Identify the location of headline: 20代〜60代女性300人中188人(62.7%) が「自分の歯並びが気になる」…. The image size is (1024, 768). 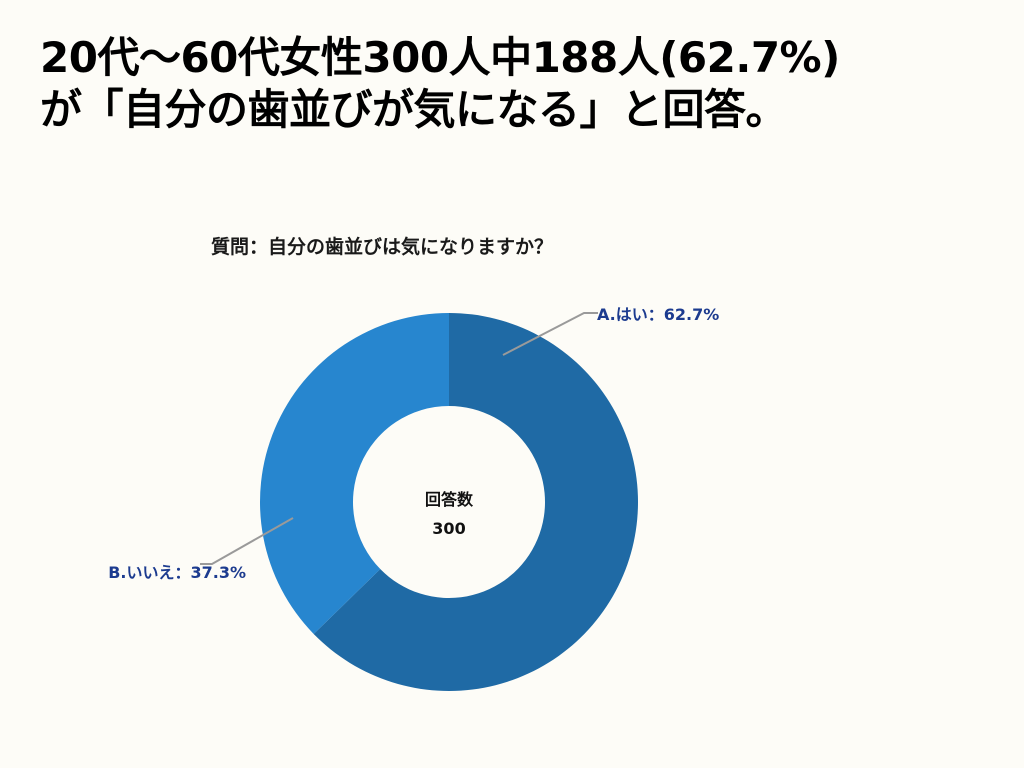
(520, 84).